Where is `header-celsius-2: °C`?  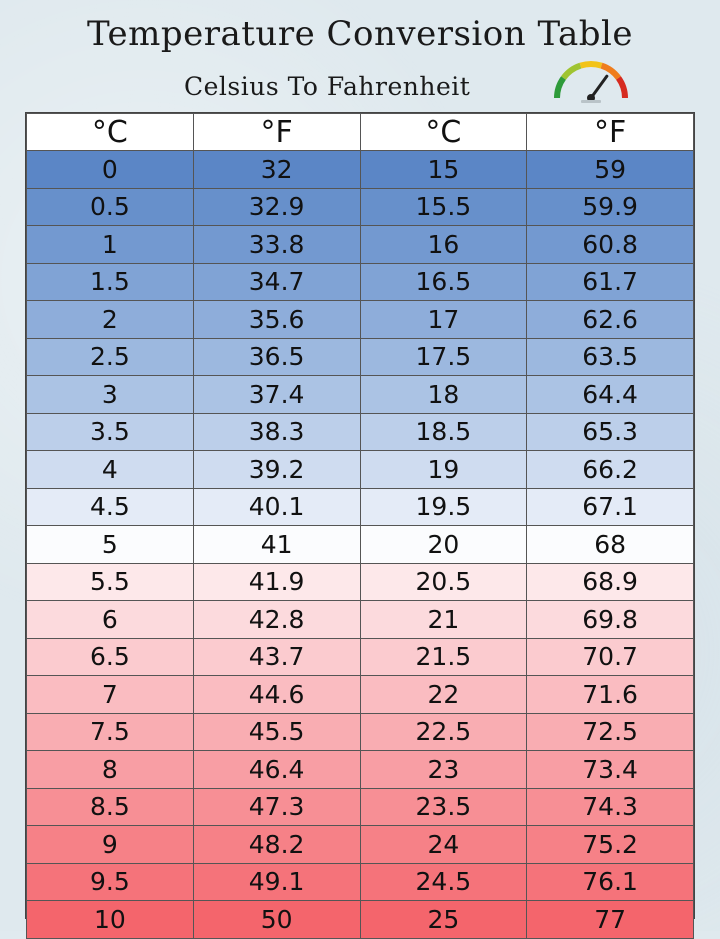
header-celsius-2: °C is located at coordinates (443, 132).